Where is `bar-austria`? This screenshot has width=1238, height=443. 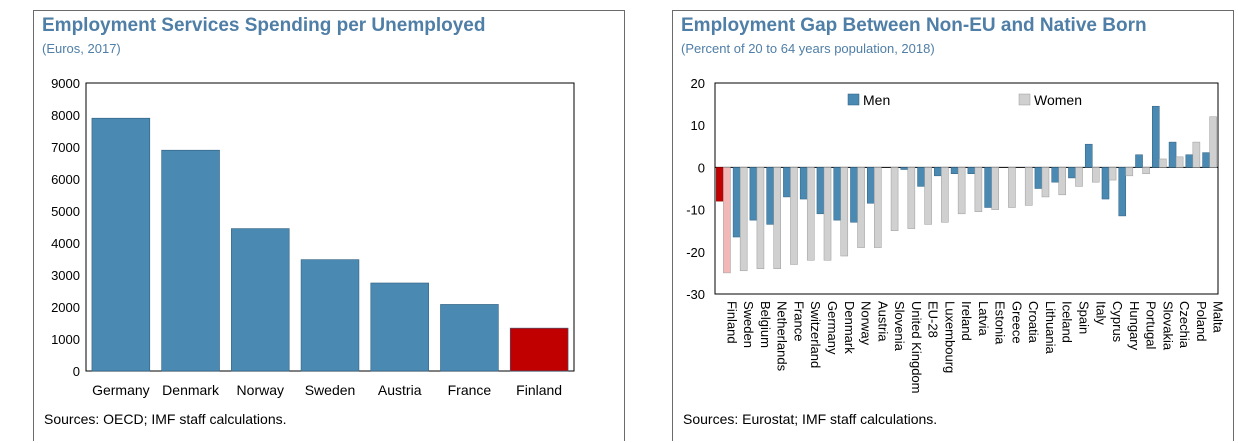 bar-austria is located at coordinates (399, 327).